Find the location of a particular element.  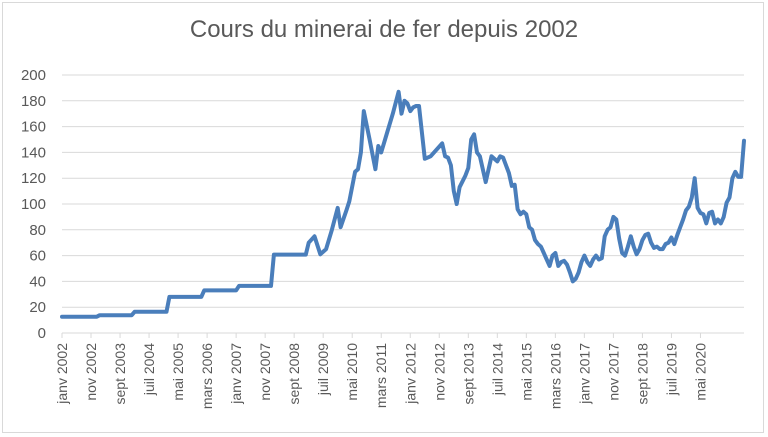

x-tick-label: mai 2005 is located at coordinates (178, 372).